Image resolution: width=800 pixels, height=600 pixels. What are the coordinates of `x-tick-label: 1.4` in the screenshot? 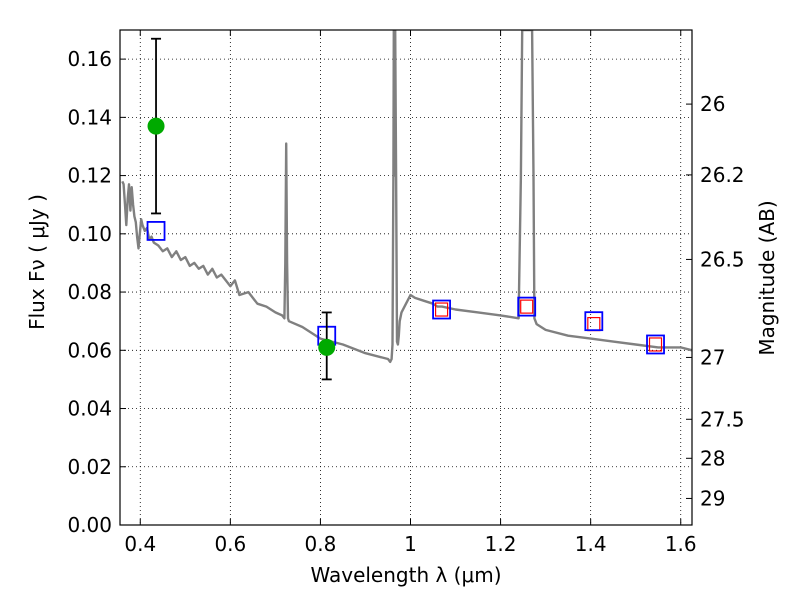 It's located at (591, 544).